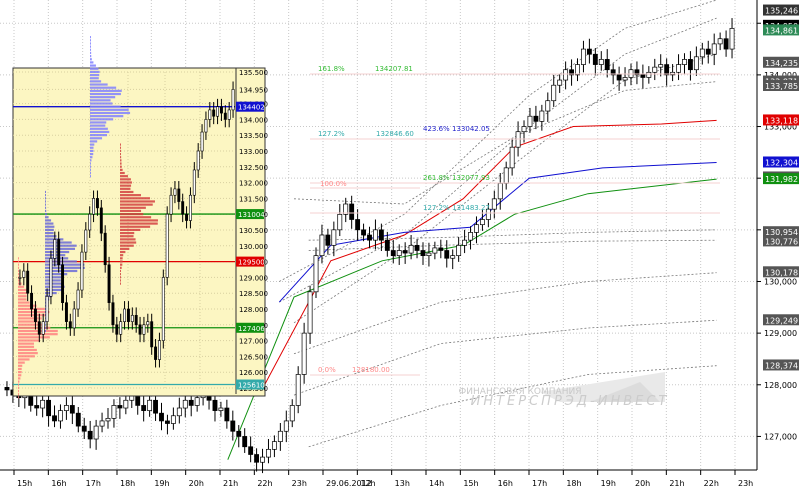 The image size is (800, 492). I want to click on inset-tick-label: 130.000, so click(253, 247).